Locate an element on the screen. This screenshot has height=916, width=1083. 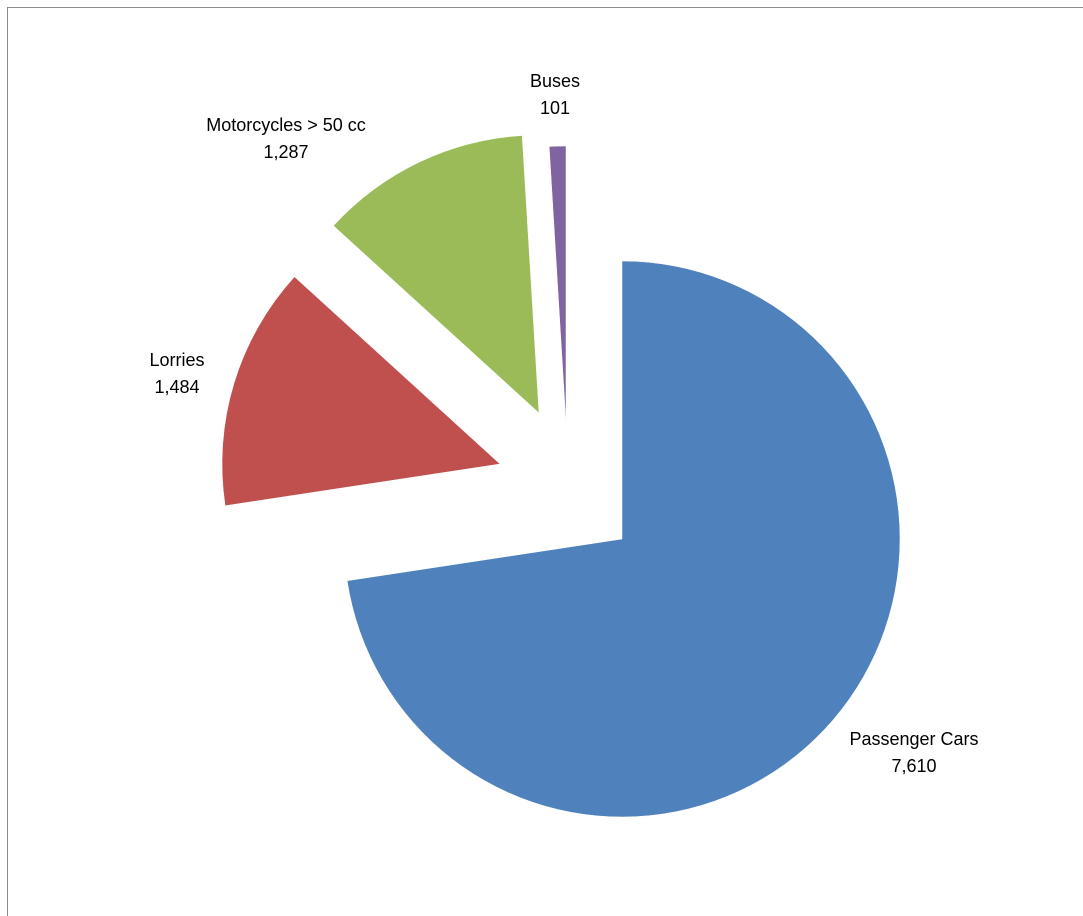
slice-label-value: 101 is located at coordinates (555, 108).